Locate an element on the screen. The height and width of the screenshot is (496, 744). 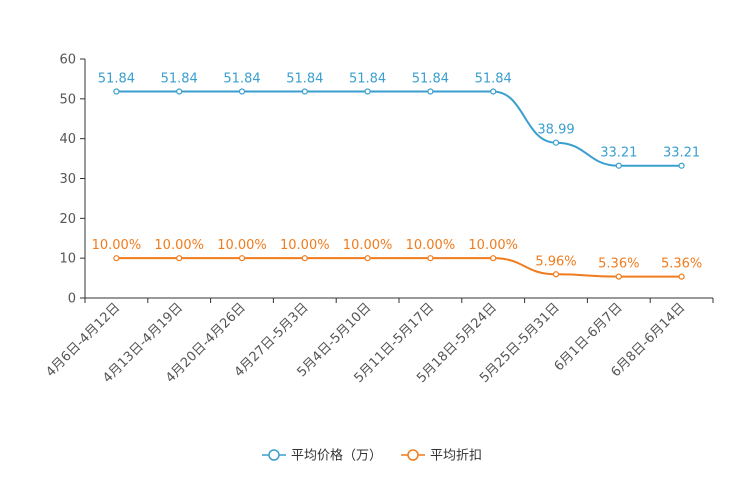
y-tick-label: 30 is located at coordinates (67, 179).